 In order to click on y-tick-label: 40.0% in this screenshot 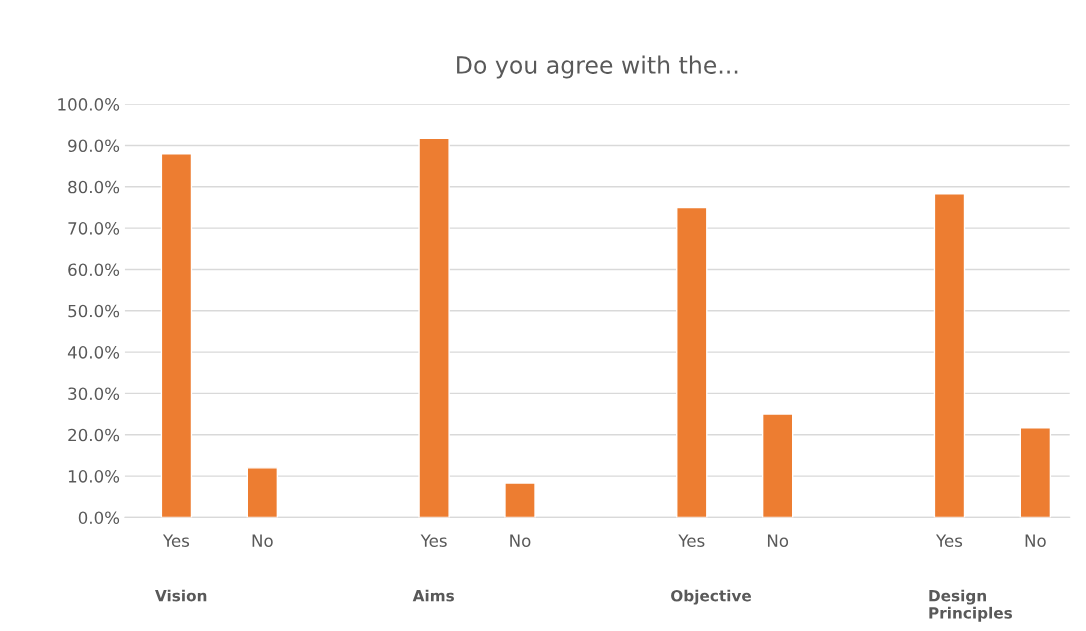, I will do `click(93, 352)`.